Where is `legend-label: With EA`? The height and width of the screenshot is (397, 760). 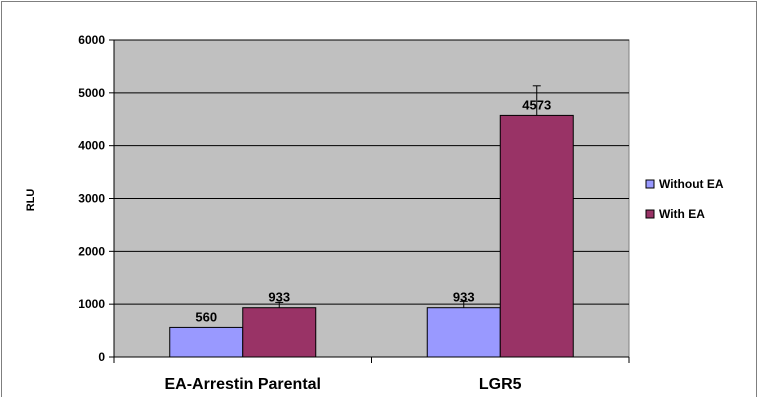
legend-label: With EA is located at coordinates (682, 214).